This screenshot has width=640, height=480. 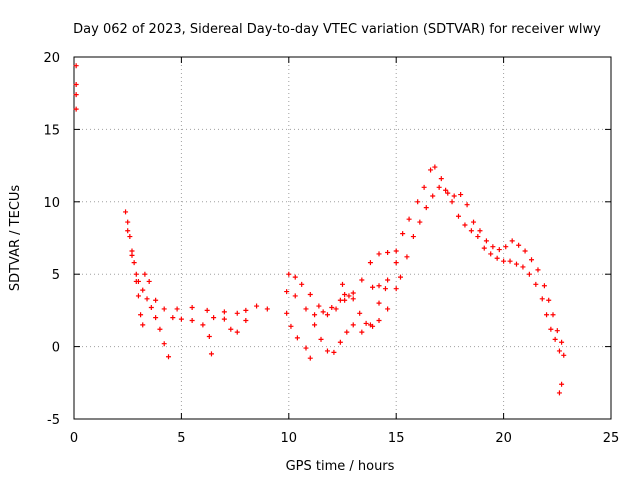 What do you see at coordinates (51, 203) in the screenshot?
I see `y-tick-label: 10` at bounding box center [51, 203].